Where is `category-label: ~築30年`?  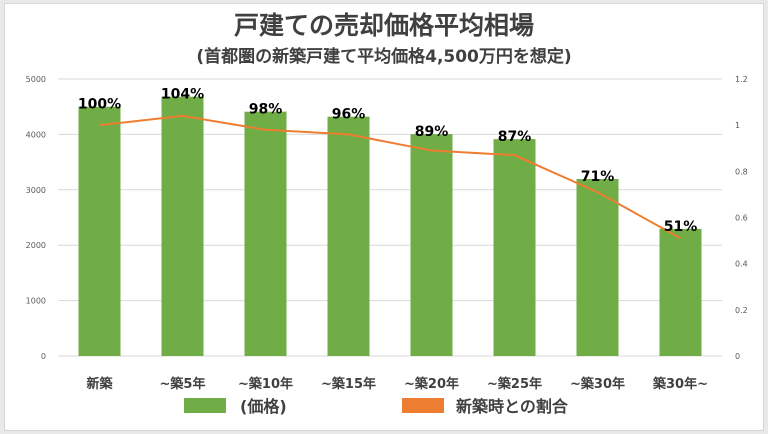
category-label: ~築30年 is located at coordinates (597, 384).